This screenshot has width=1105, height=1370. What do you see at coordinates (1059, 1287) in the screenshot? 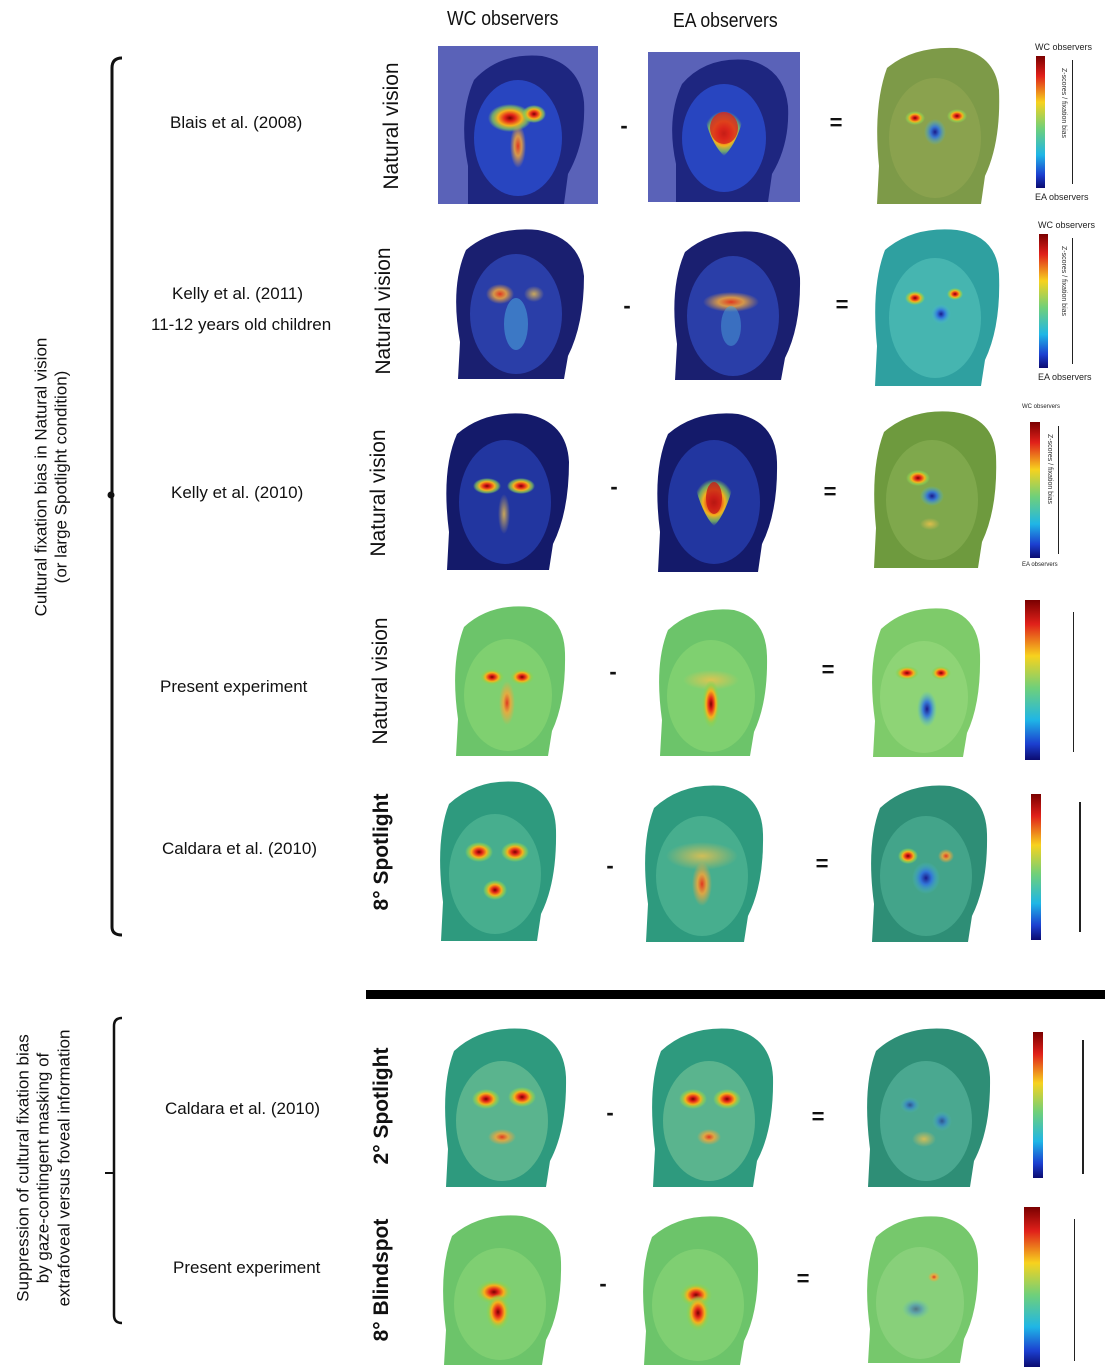
I see `colorbar-row7` at bounding box center [1059, 1287].